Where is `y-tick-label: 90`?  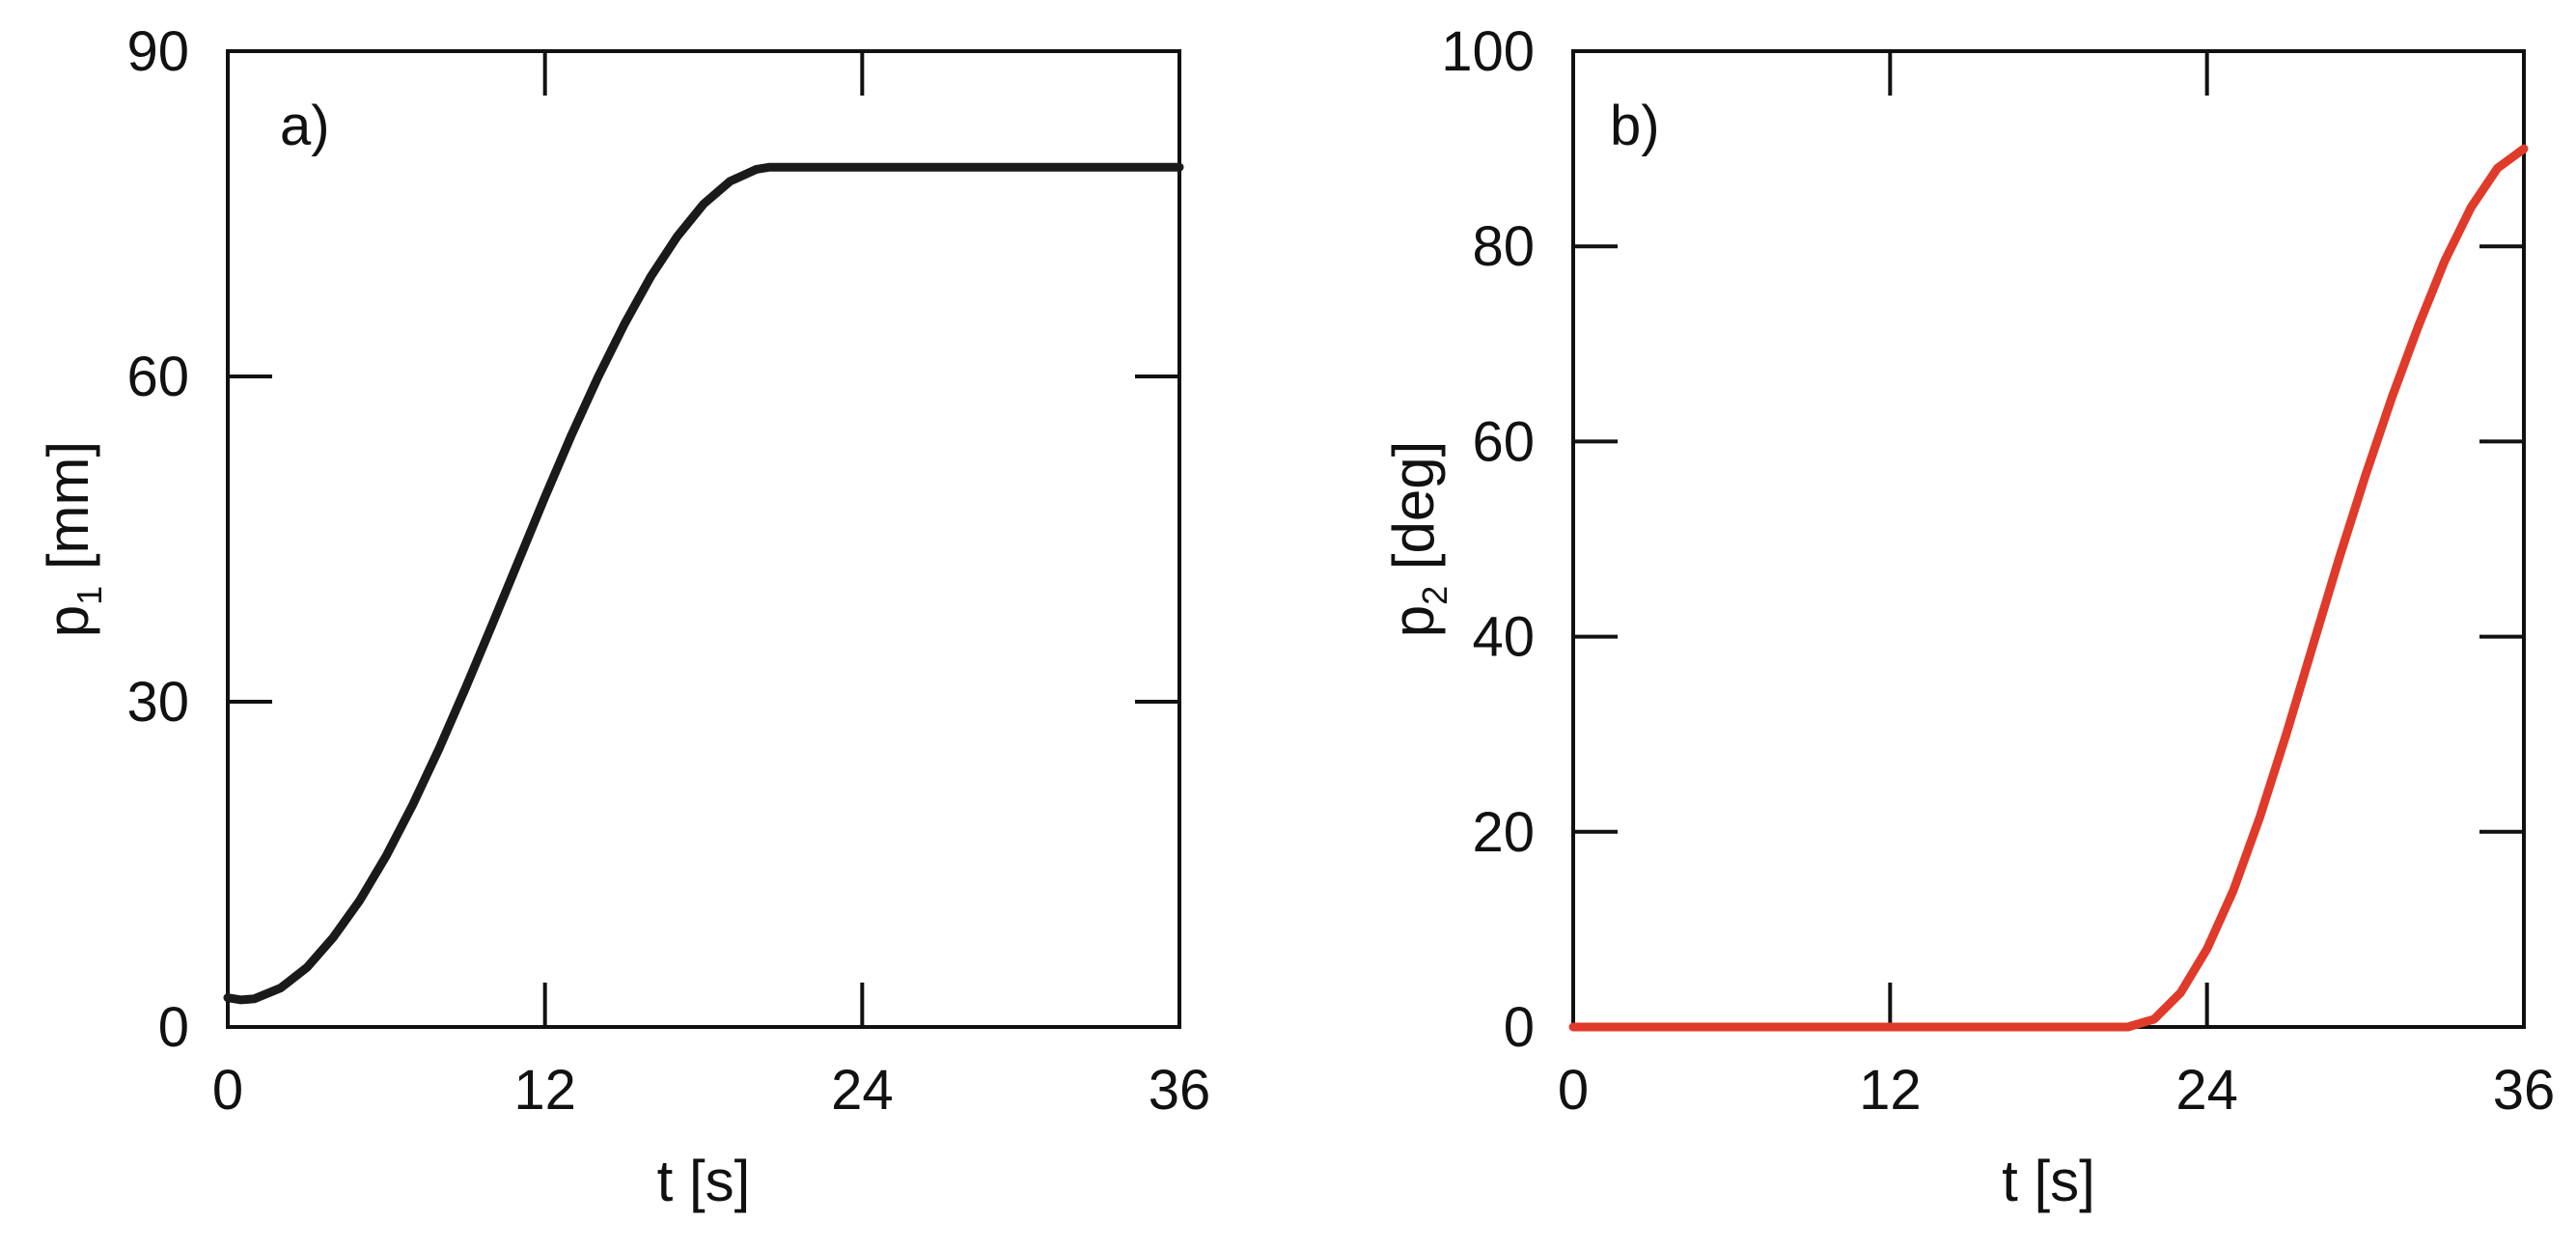 y-tick-label: 90 is located at coordinates (157, 51).